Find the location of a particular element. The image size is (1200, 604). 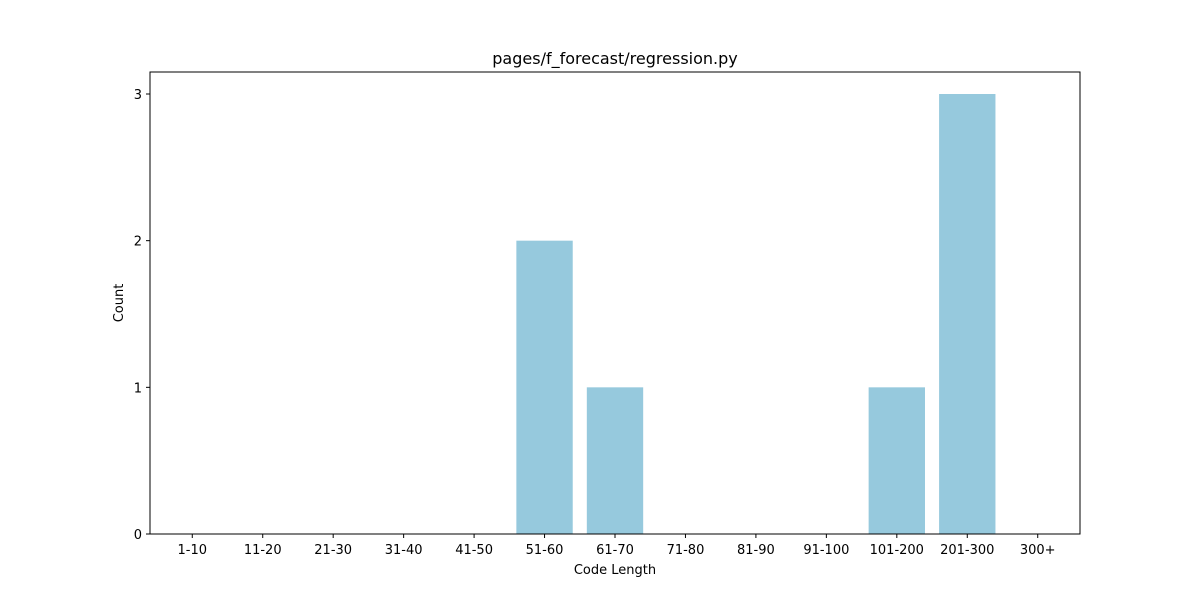

x-tick-label: 91-100 is located at coordinates (826, 550).